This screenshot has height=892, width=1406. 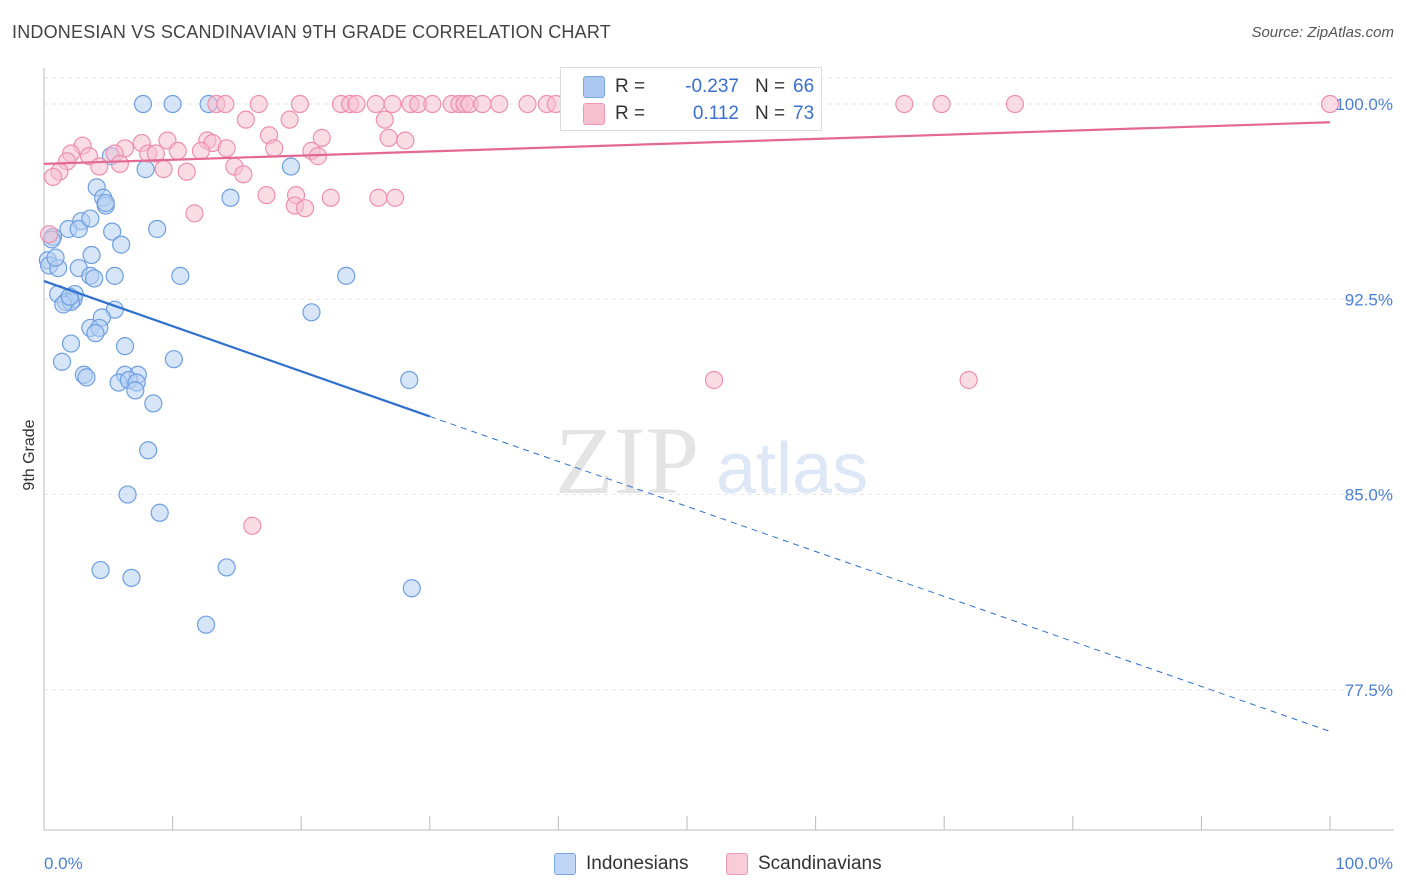 I want to click on watermark-atlas: atlas, so click(x=792, y=469).